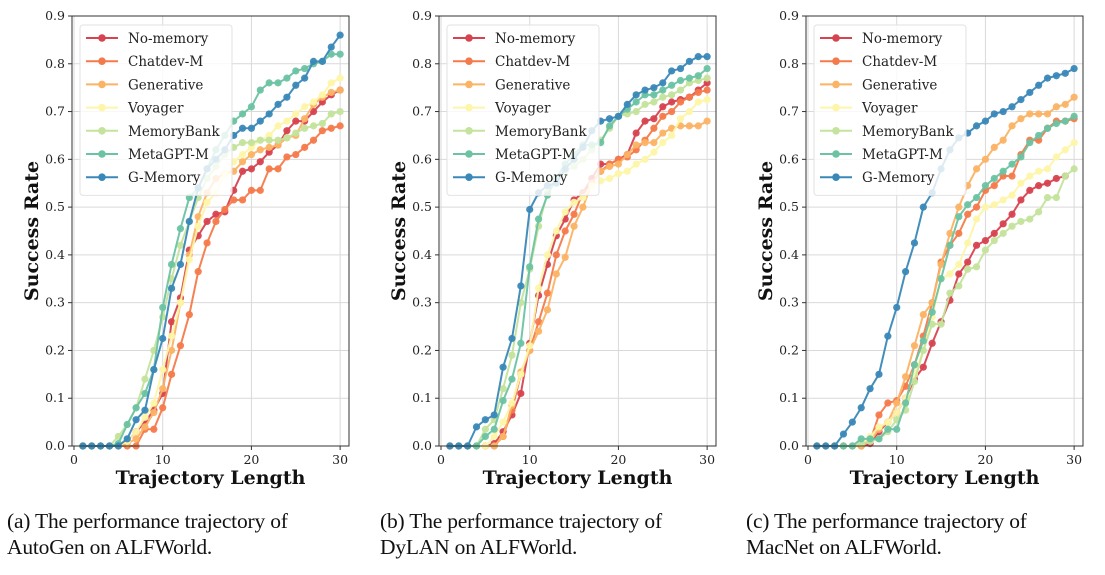  I want to click on caption-c-line2: MacNet on ALFWorld., so click(844, 547).